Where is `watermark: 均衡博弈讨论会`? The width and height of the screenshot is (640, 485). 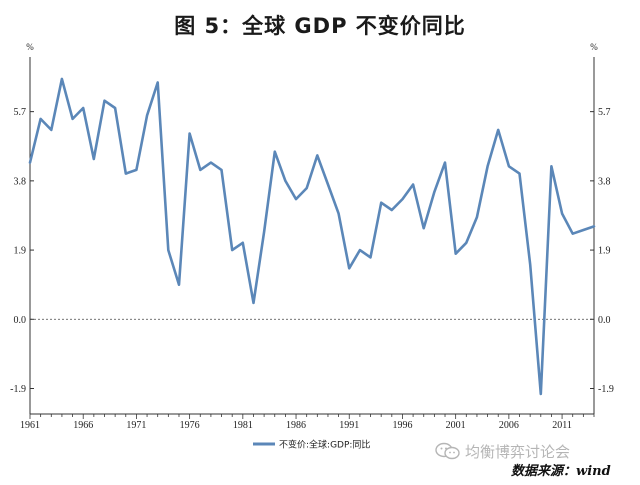
watermark: 均衡博弈讨论会 is located at coordinates (502, 451).